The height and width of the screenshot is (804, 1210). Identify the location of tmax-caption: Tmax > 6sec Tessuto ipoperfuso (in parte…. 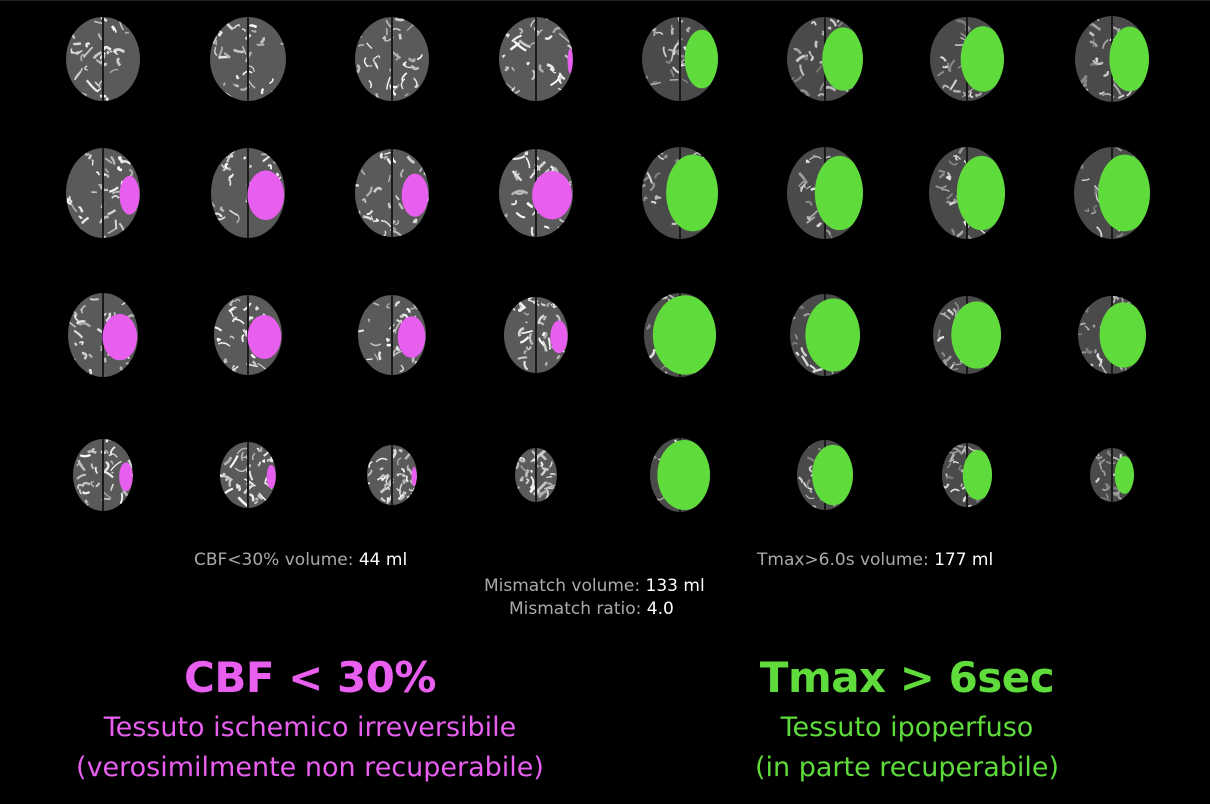
(907, 720).